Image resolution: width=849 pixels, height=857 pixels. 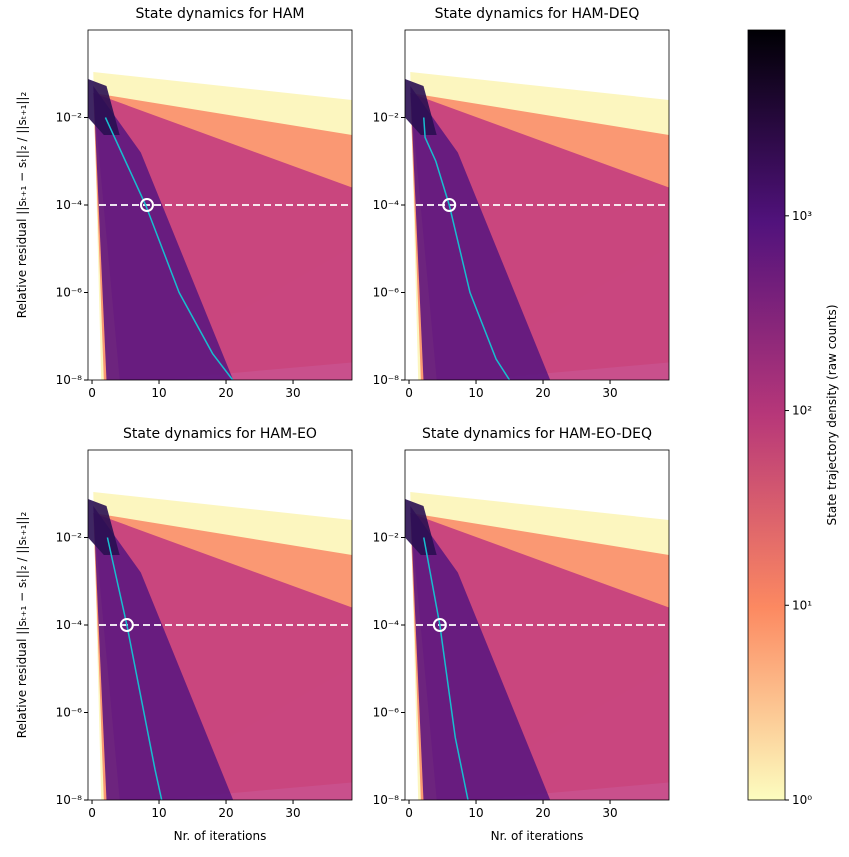 I want to click on colorbar-tick-label: 10⁰, so click(x=802, y=800).